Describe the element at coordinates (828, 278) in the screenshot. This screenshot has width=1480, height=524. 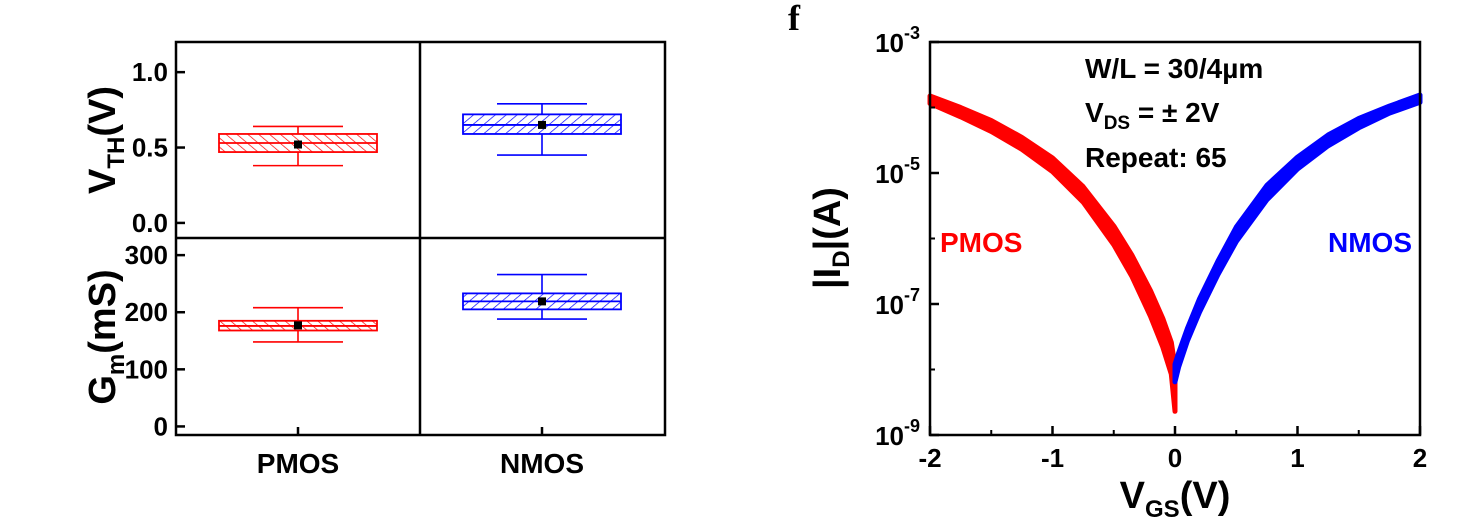
I see `y-axis-label-pre: |I` at that location.